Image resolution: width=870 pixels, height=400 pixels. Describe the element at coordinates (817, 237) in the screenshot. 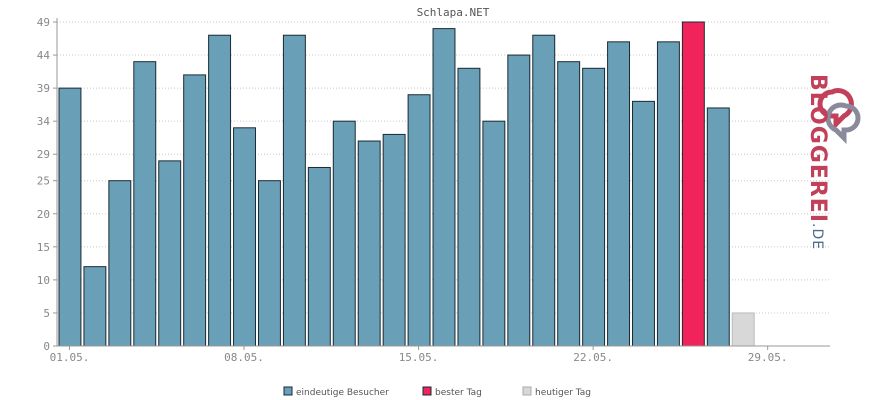

I see `logo-tld-text: .DE` at that location.